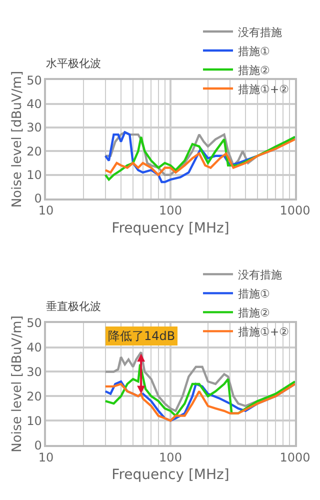 This screenshot has width=320, height=500. Describe the element at coordinates (142, 336) in the screenshot. I see `annotation: 降低了14dB` at that location.